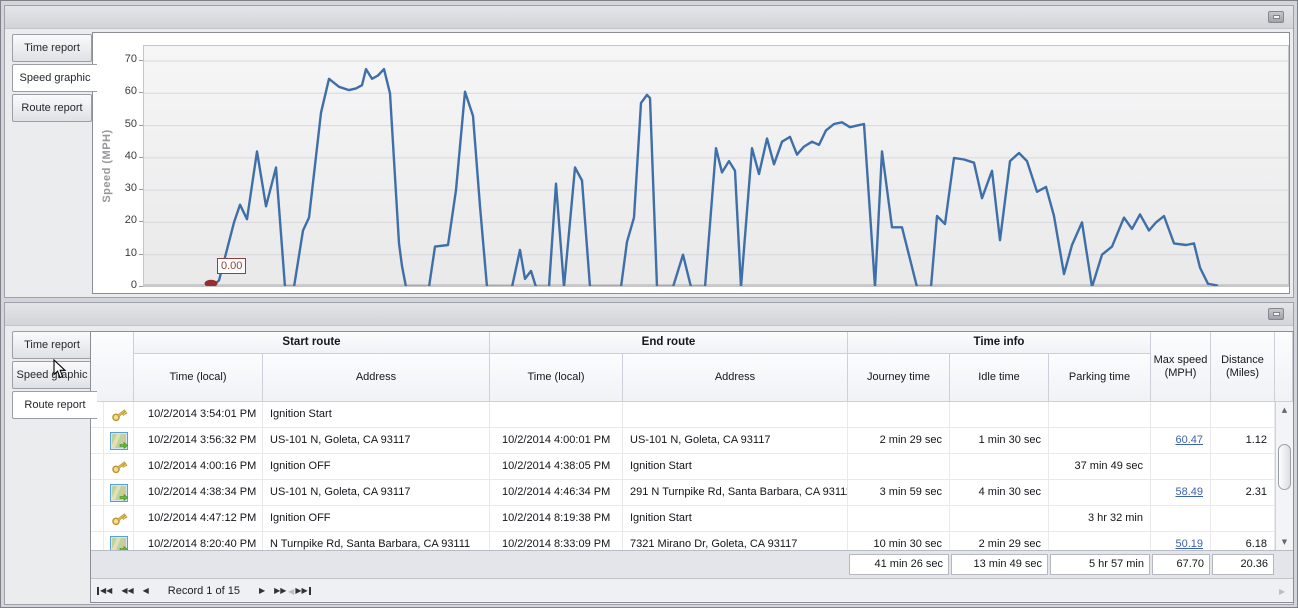  What do you see at coordinates (1189, 440) in the screenshot?
I see `max-speed-link: 60.47` at bounding box center [1189, 440].